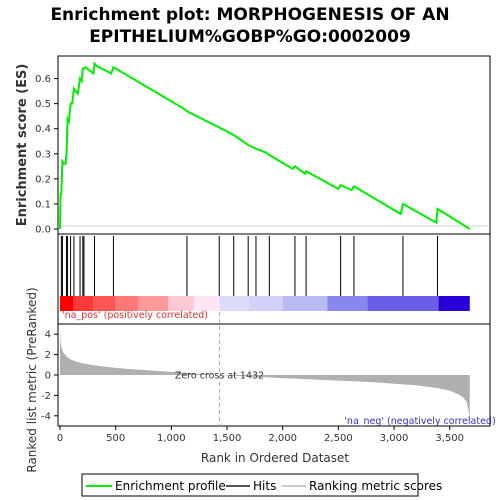 This screenshot has height=500, width=500. Describe the element at coordinates (250, 37) in the screenshot. I see `chart-title-line-2: EPITHELIUM%GOBP%GO:0002009` at that location.